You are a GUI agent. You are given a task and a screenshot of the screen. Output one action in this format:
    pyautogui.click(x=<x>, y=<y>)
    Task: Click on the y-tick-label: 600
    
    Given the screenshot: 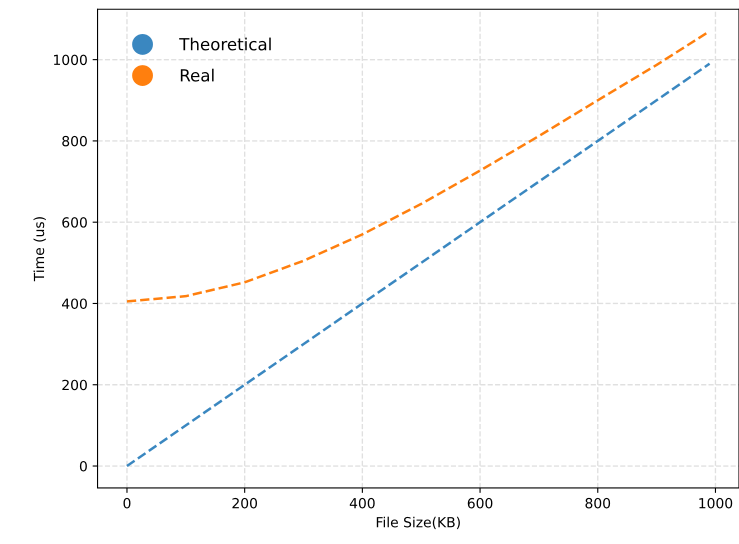 What is the action you would take?
    pyautogui.click(x=74, y=222)
    